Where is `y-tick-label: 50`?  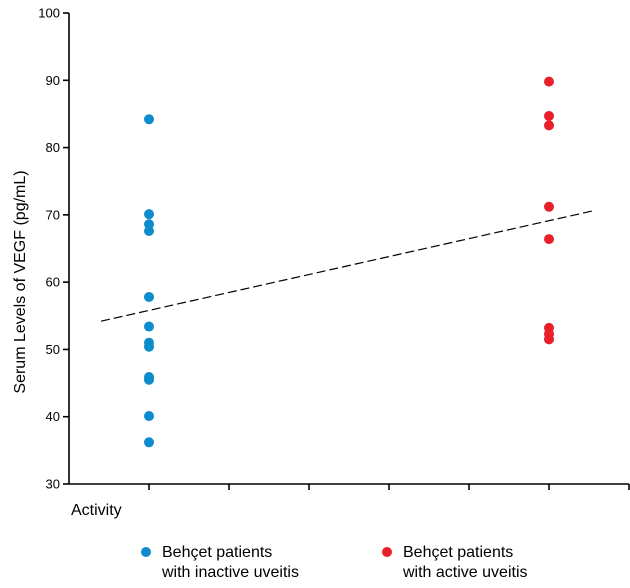 y-tick-label: 50 is located at coordinates (53, 349).